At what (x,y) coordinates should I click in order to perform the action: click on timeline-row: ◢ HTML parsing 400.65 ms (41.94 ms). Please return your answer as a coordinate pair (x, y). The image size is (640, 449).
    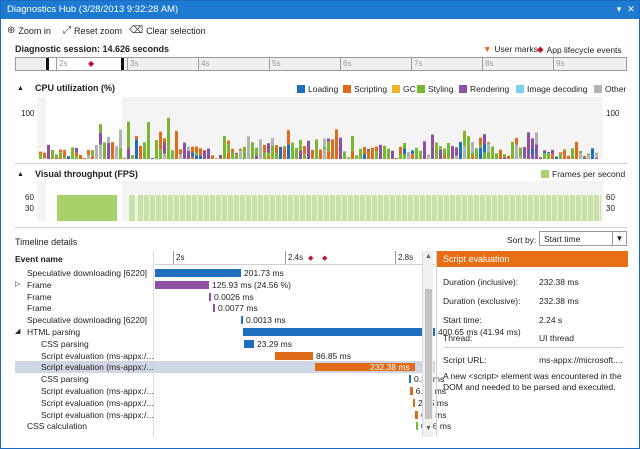
    Looking at the image, I should click on (268, 332).